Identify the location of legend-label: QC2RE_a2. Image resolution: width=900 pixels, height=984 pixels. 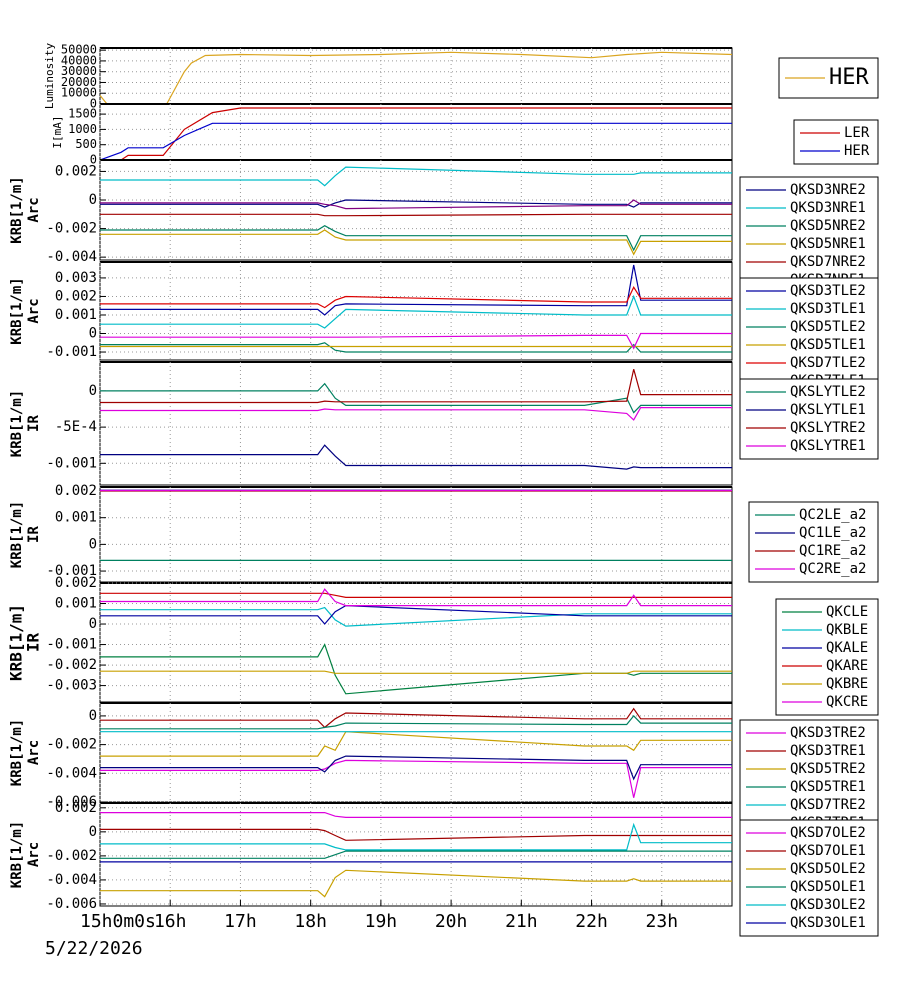
(832, 569).